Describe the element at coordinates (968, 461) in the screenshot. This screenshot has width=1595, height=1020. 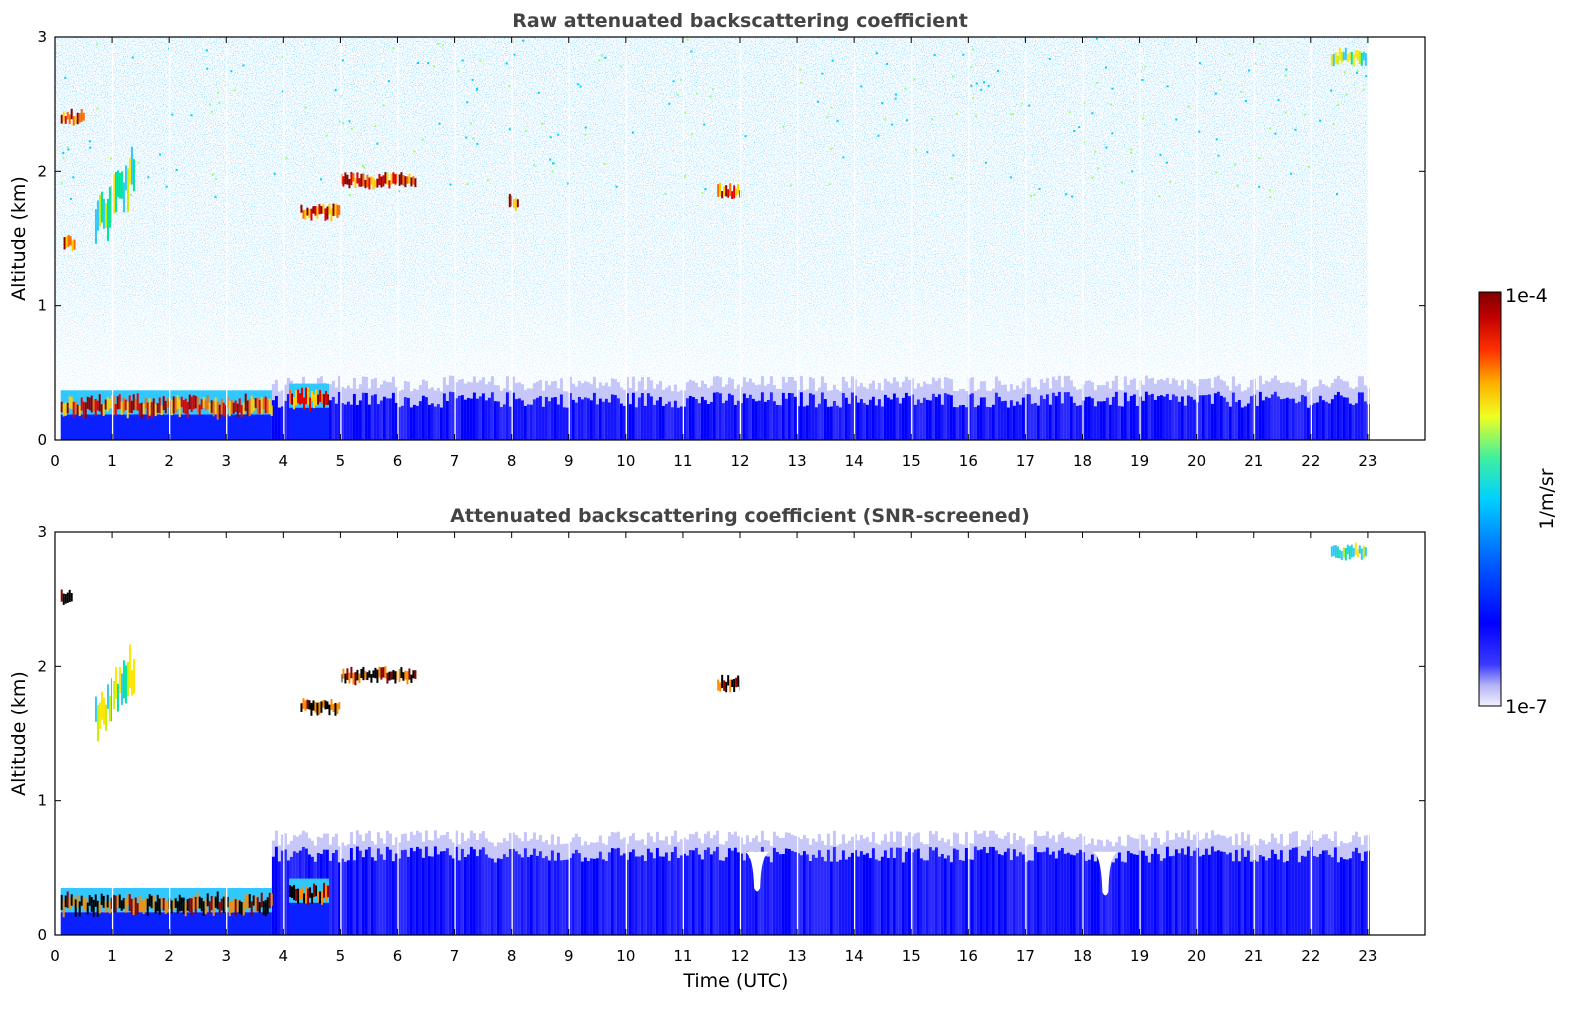
I see `x-tick-label: 16` at that location.